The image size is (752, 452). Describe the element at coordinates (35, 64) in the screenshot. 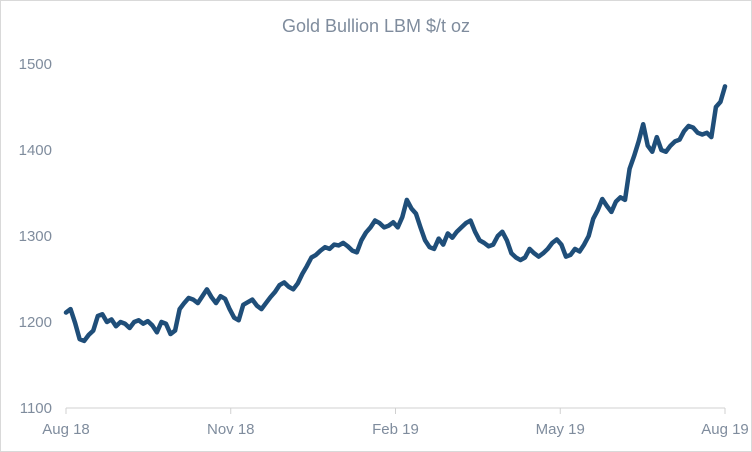

I see `y-tick-label: 1500` at that location.